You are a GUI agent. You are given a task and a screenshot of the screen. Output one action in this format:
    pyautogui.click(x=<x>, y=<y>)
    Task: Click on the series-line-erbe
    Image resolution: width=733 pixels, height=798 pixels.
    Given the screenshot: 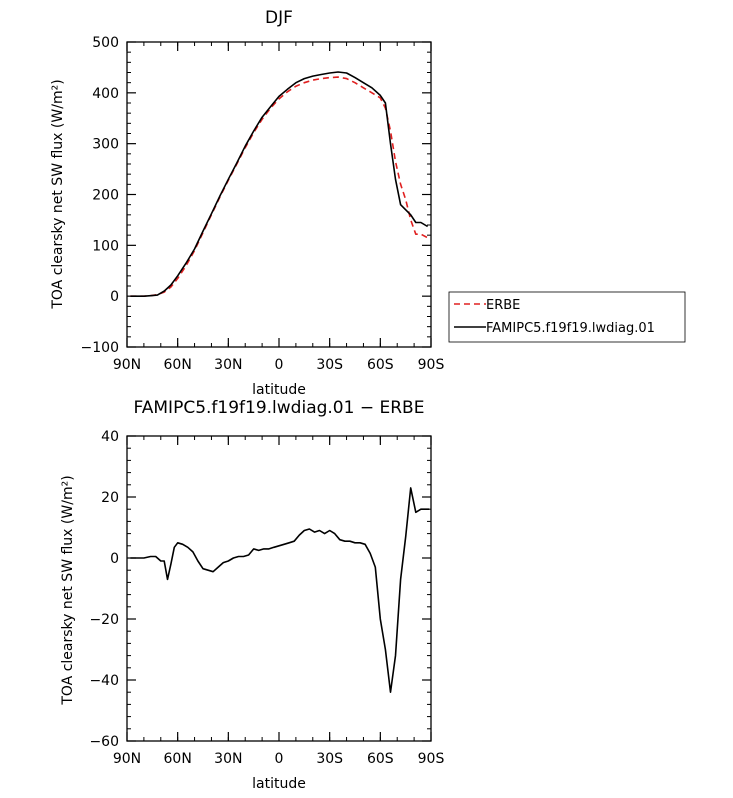 What is the action you would take?
    pyautogui.click(x=279, y=187)
    